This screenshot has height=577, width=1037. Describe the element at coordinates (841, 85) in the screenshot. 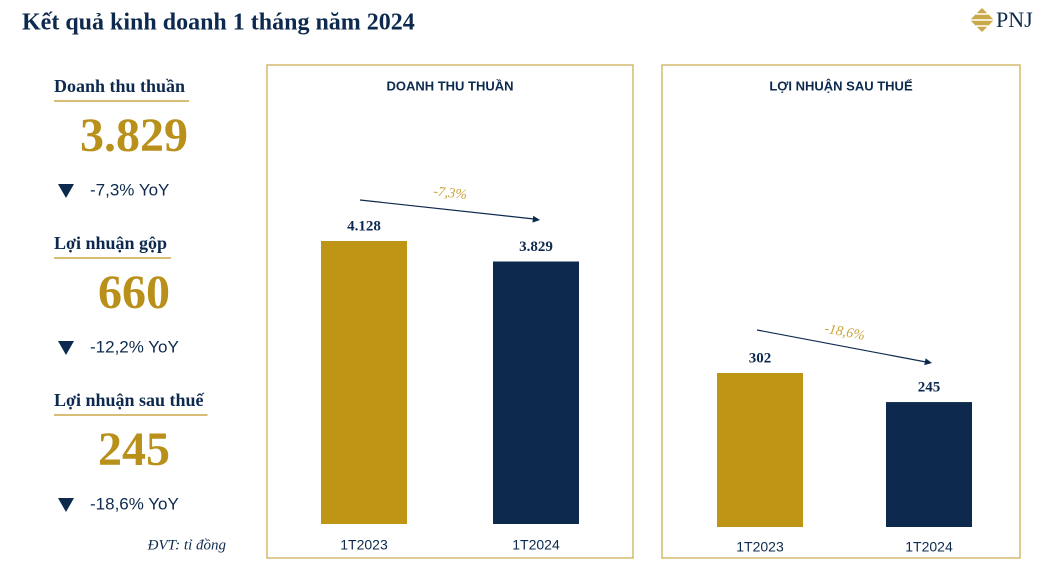

I see `chart-title: LỢI NHUẬN SAU THUẾ` at that location.